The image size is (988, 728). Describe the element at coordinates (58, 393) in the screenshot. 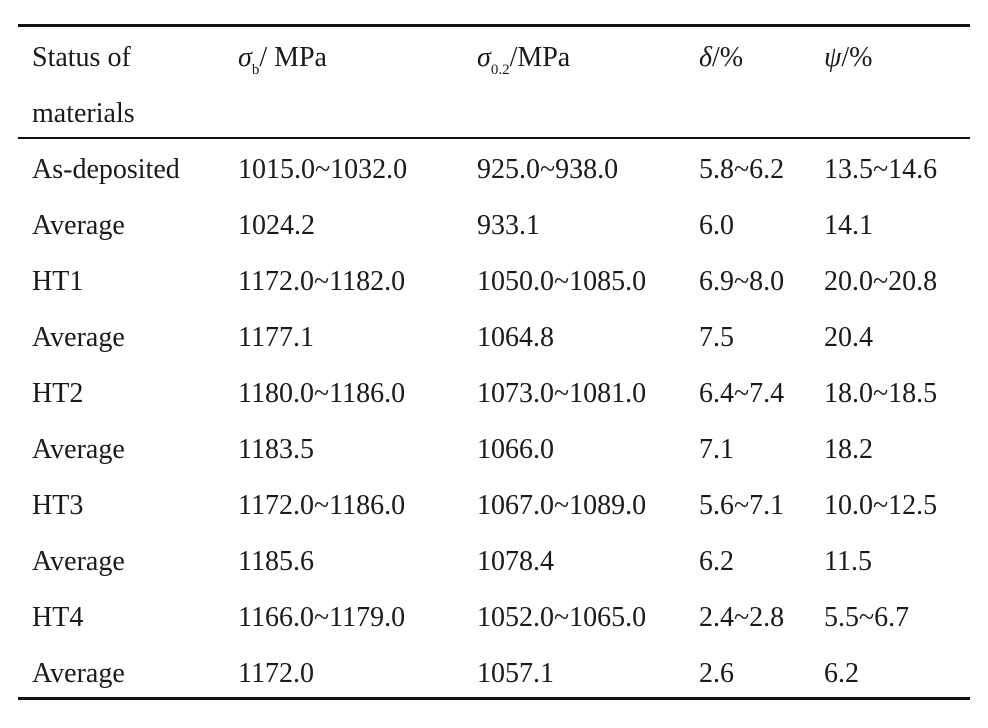

I see `cell-status: HT2` at that location.